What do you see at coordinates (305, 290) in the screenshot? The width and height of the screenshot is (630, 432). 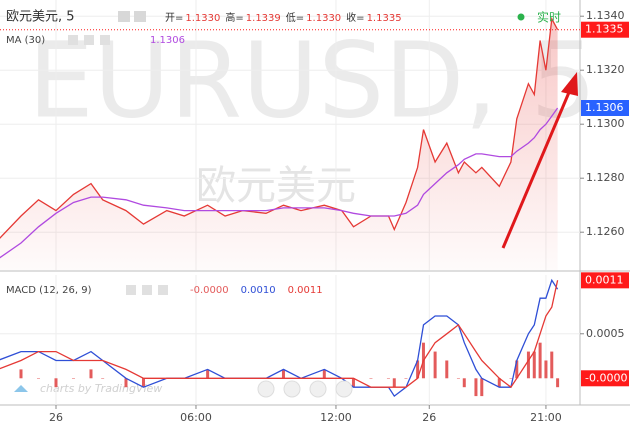 I see `legend-value: 0.0011` at bounding box center [305, 290].